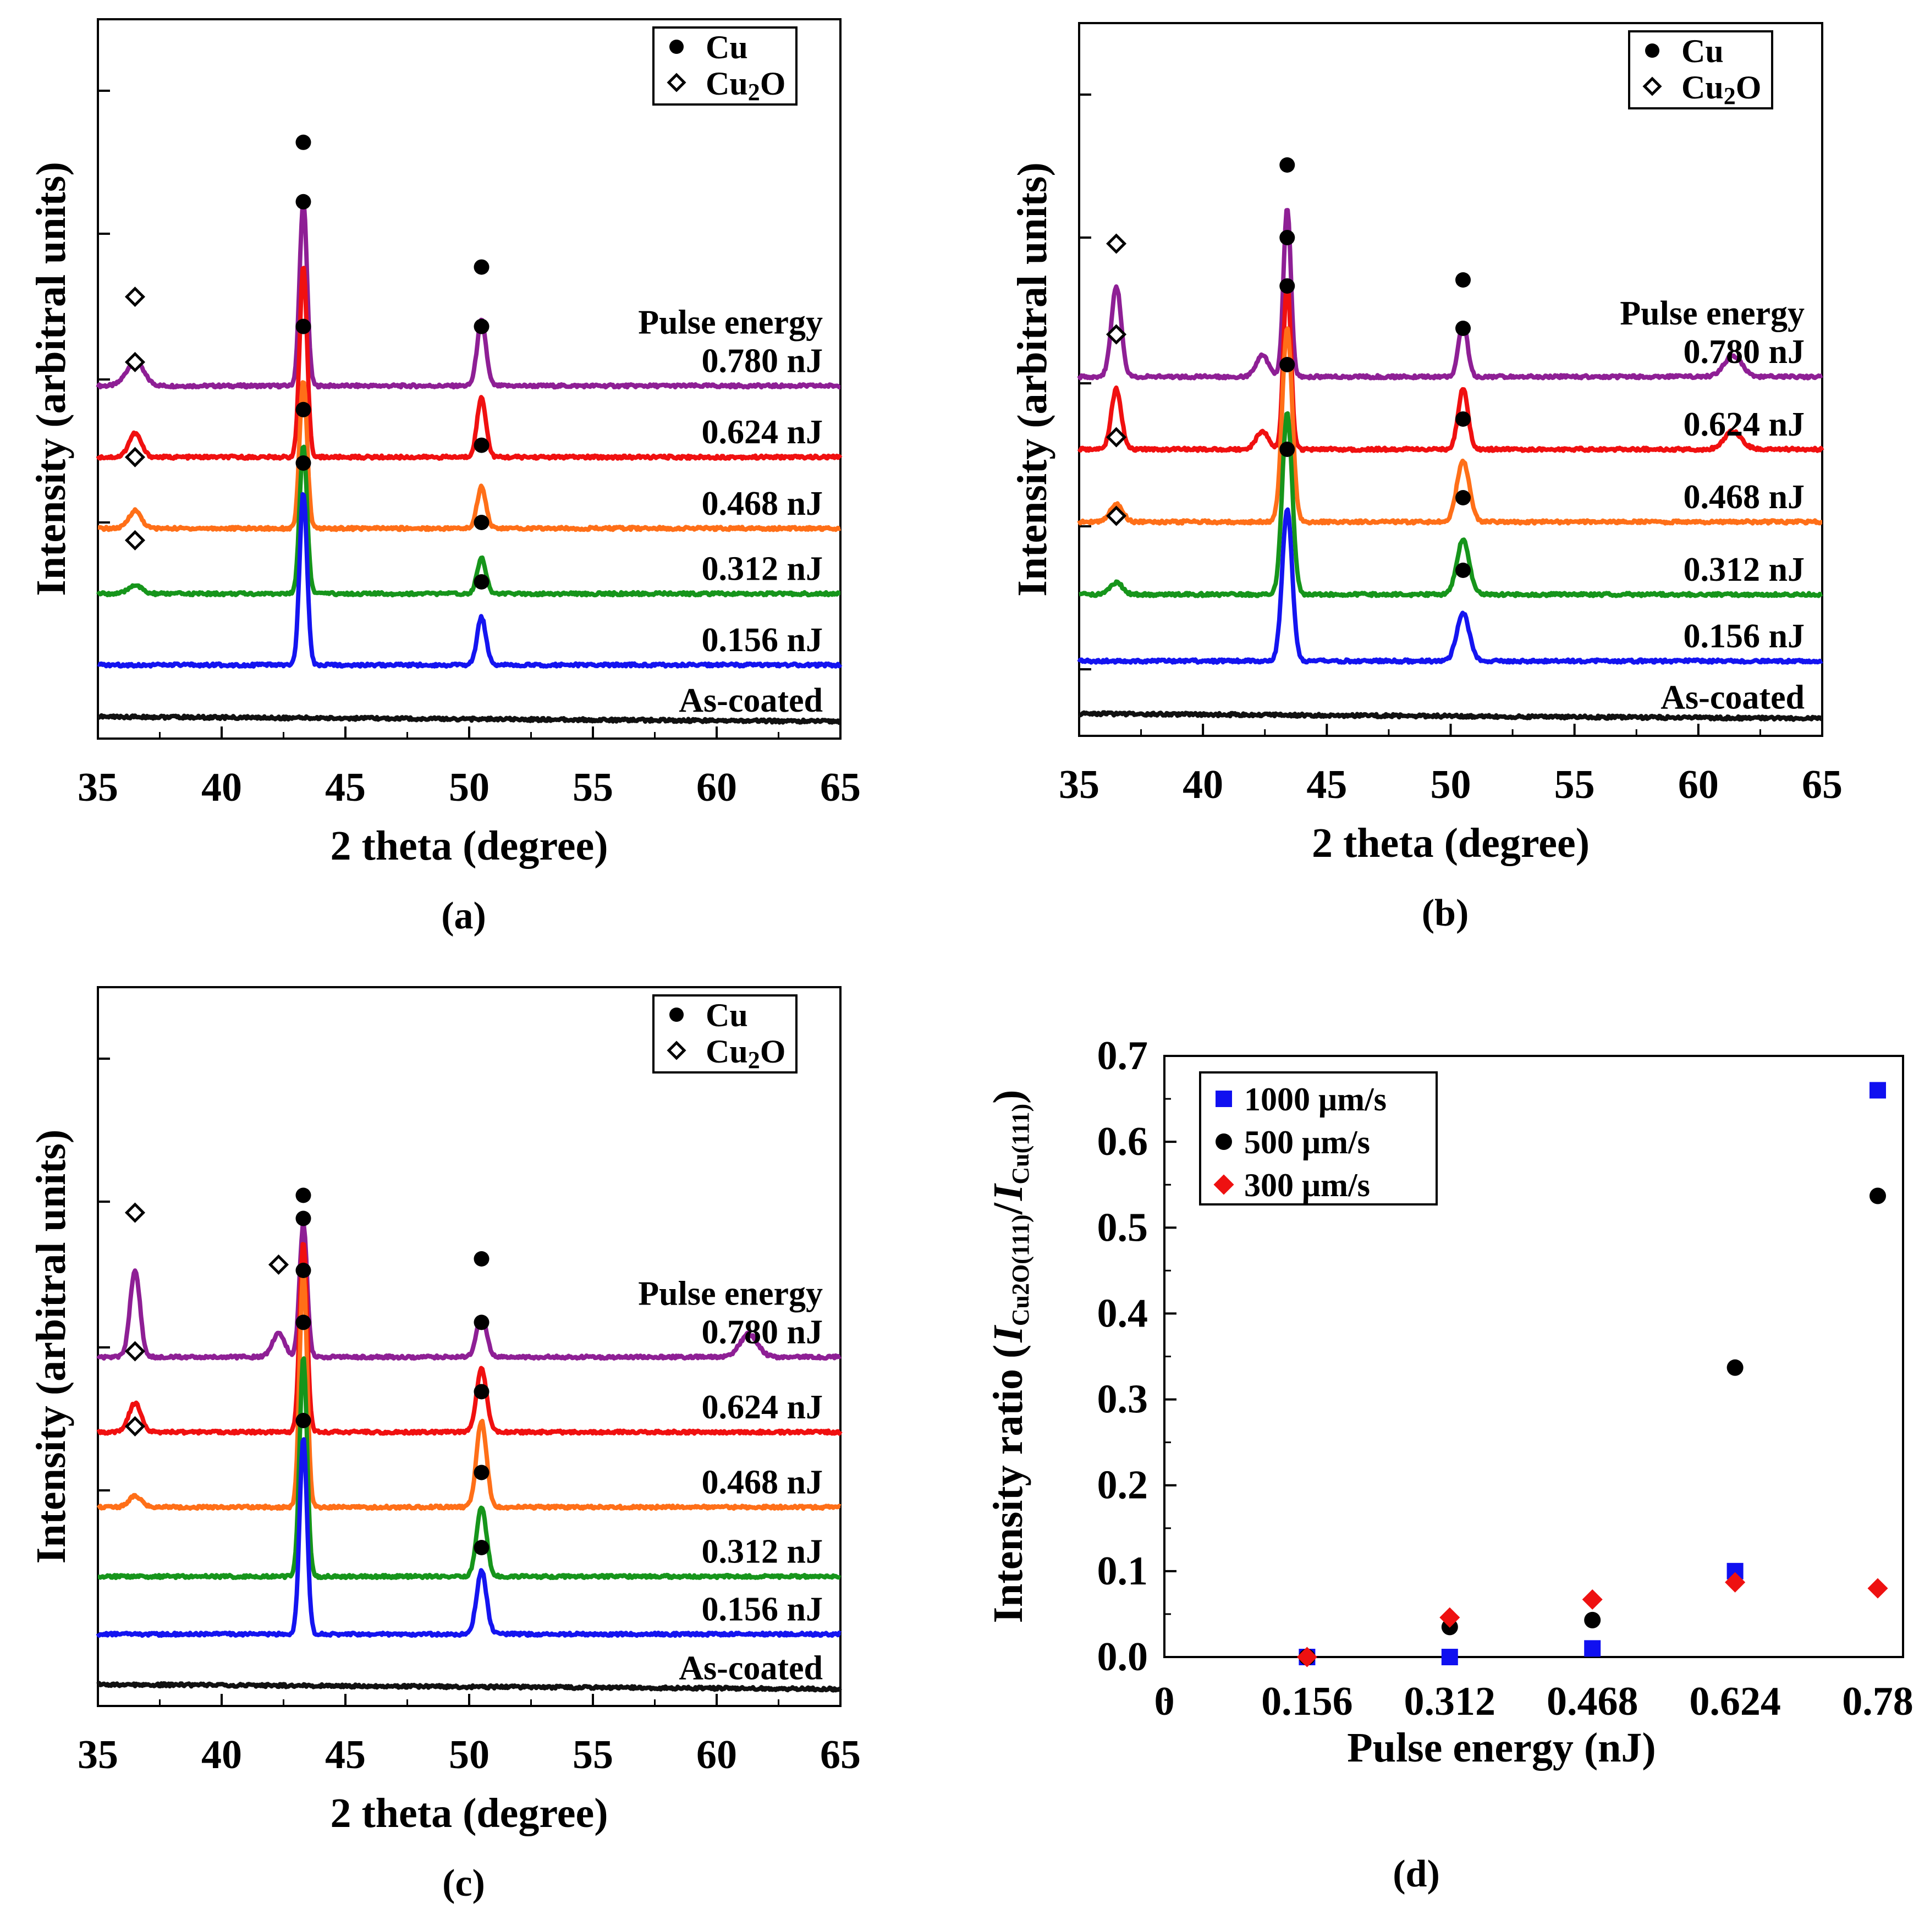 This screenshot has height=1932, width=1930. I want to click on x-tick-label: 50, so click(1451, 784).